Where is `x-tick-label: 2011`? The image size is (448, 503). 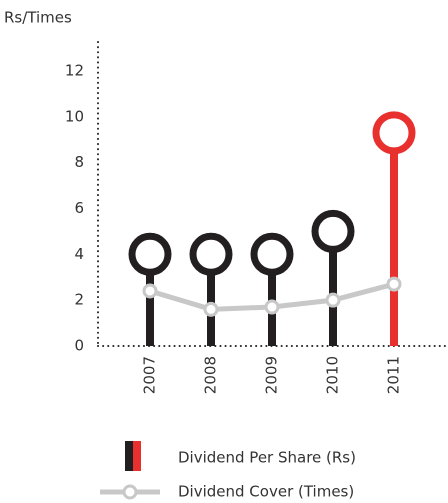
x-tick-label: 2011 is located at coordinates (394, 375).